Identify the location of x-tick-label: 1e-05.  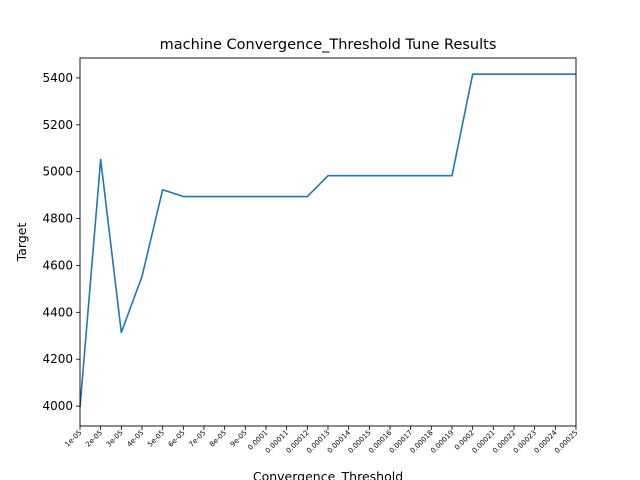
(73, 439).